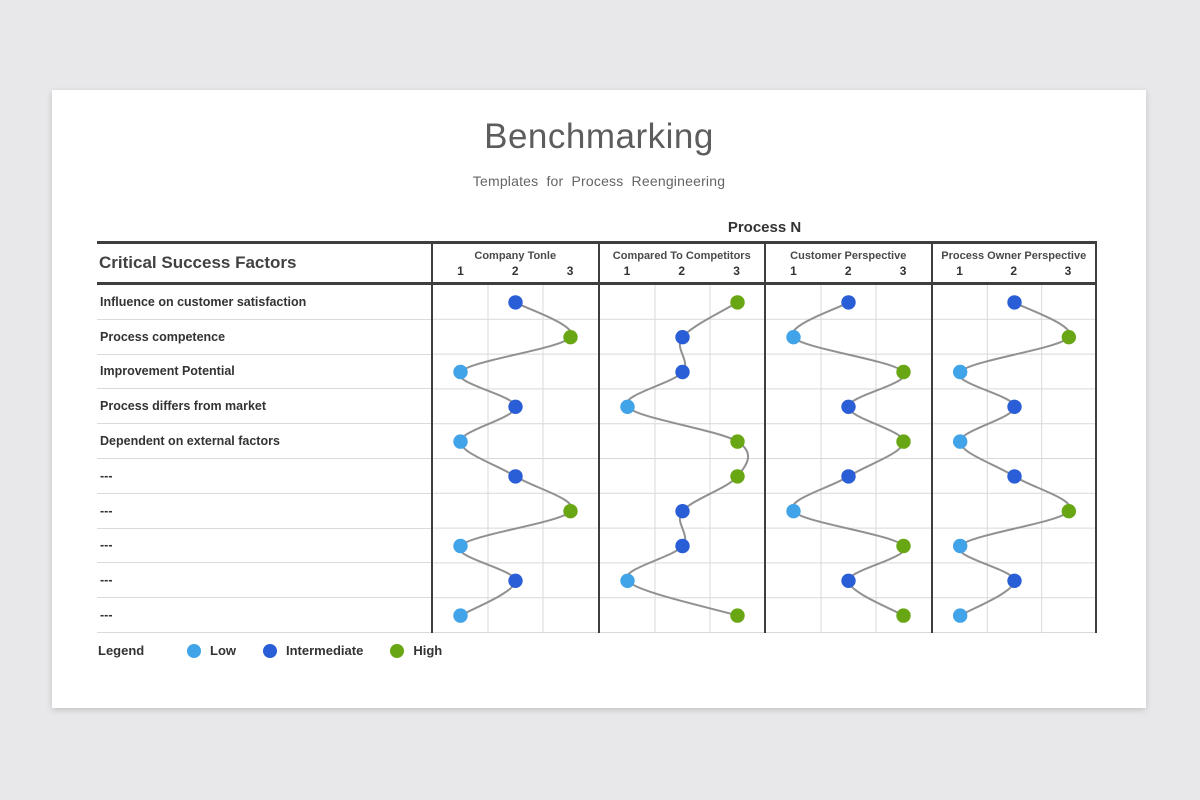 The width and height of the screenshot is (1200, 800). I want to click on panel-title: Company Tonle, so click(515, 255).